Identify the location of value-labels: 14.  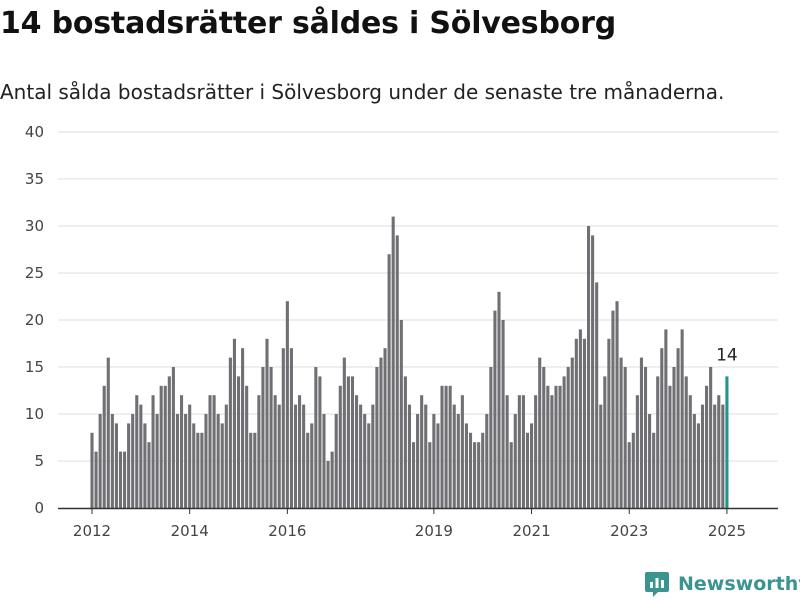
(727, 355).